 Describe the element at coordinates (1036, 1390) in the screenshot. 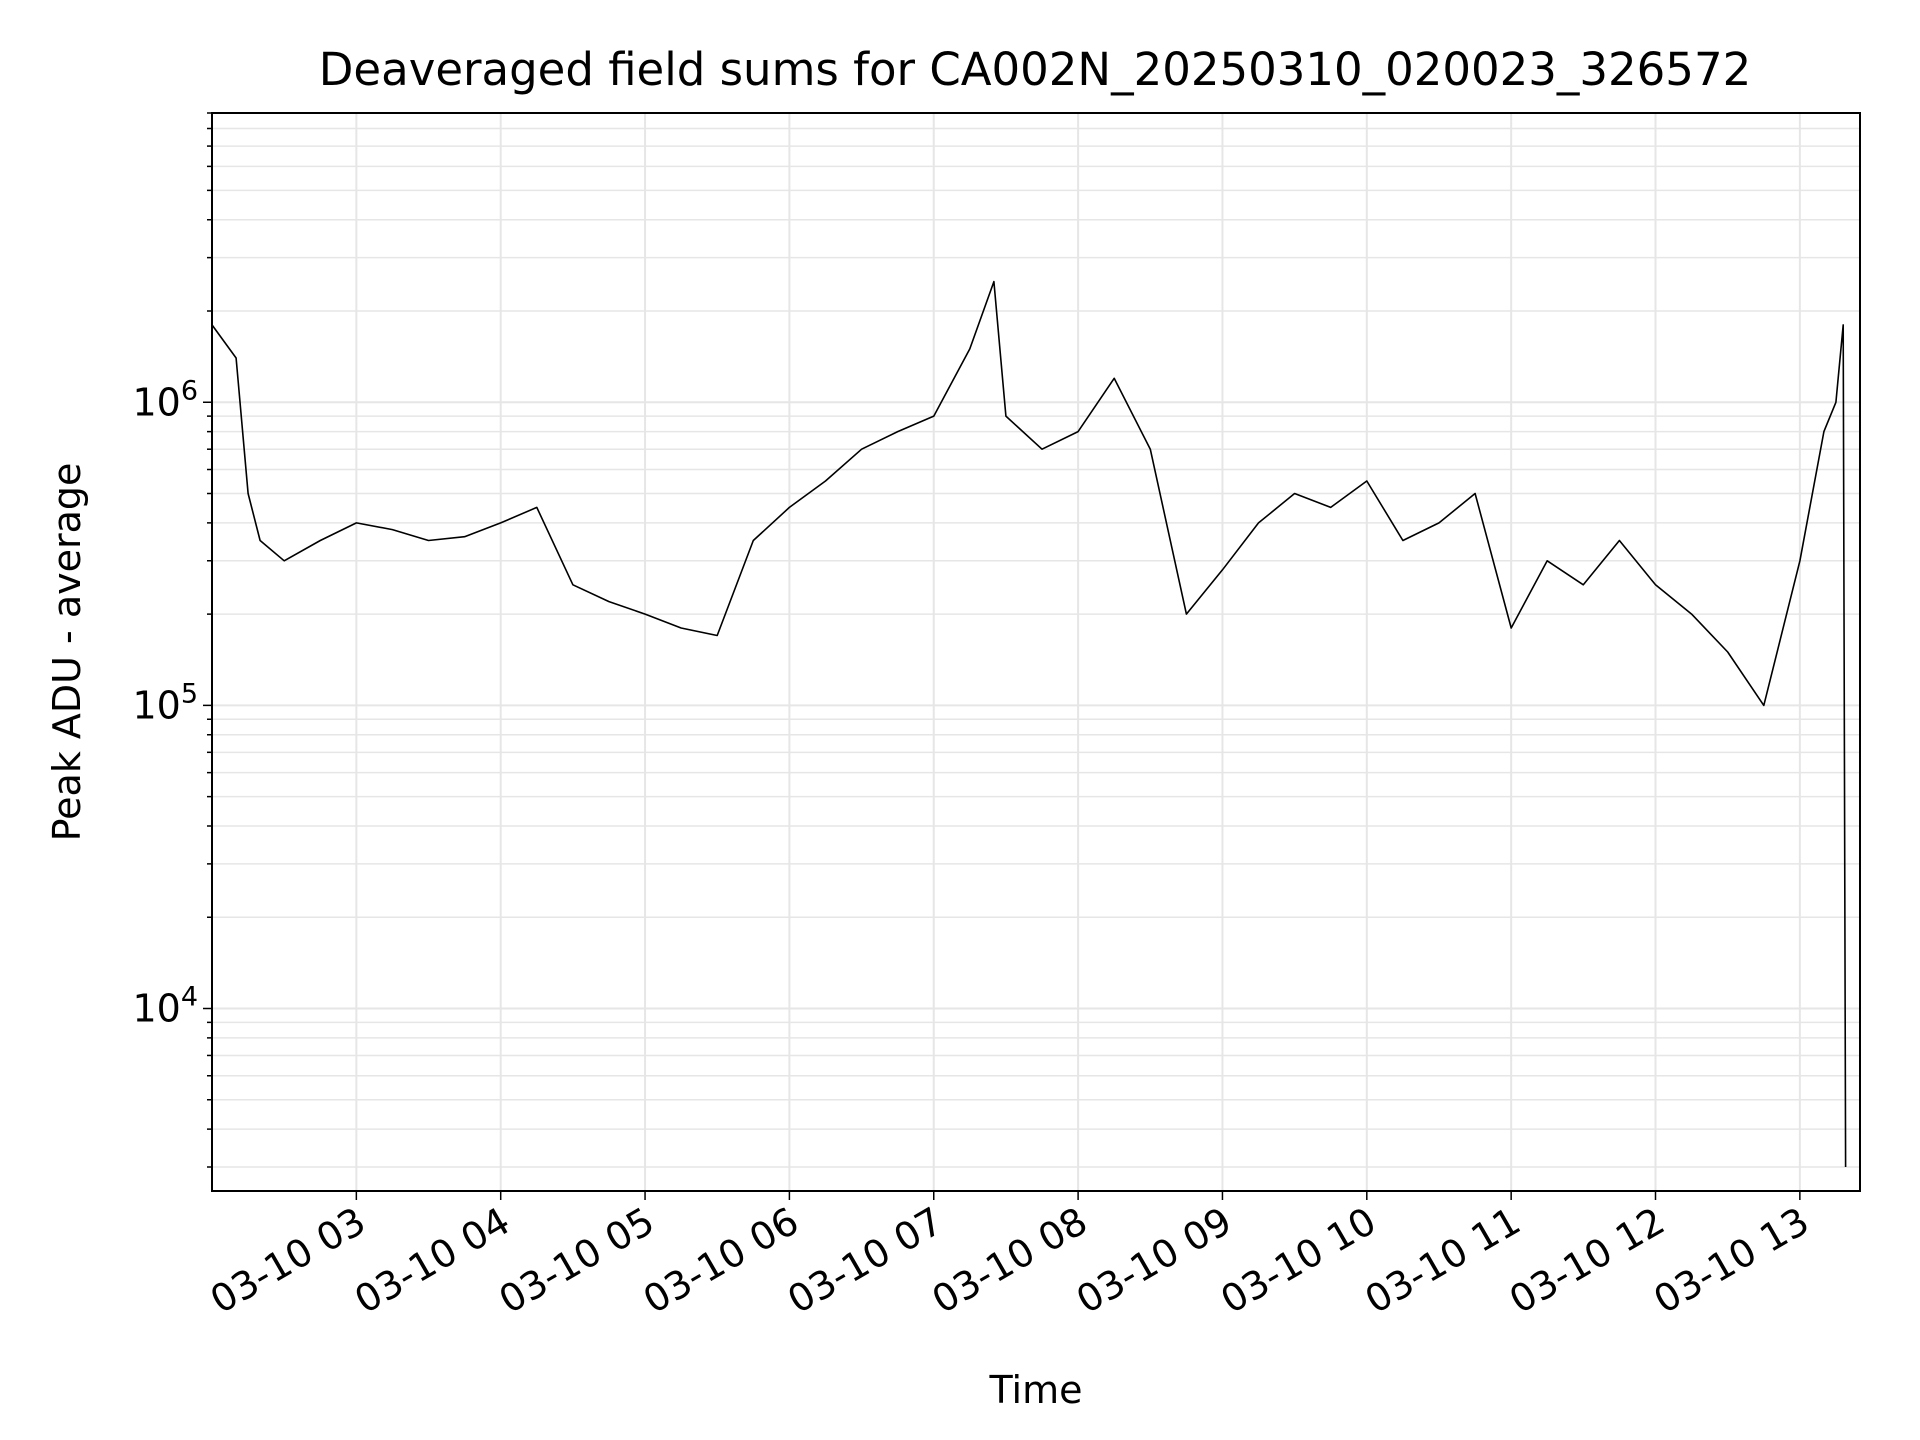

I see `x-axis-label: Time` at that location.